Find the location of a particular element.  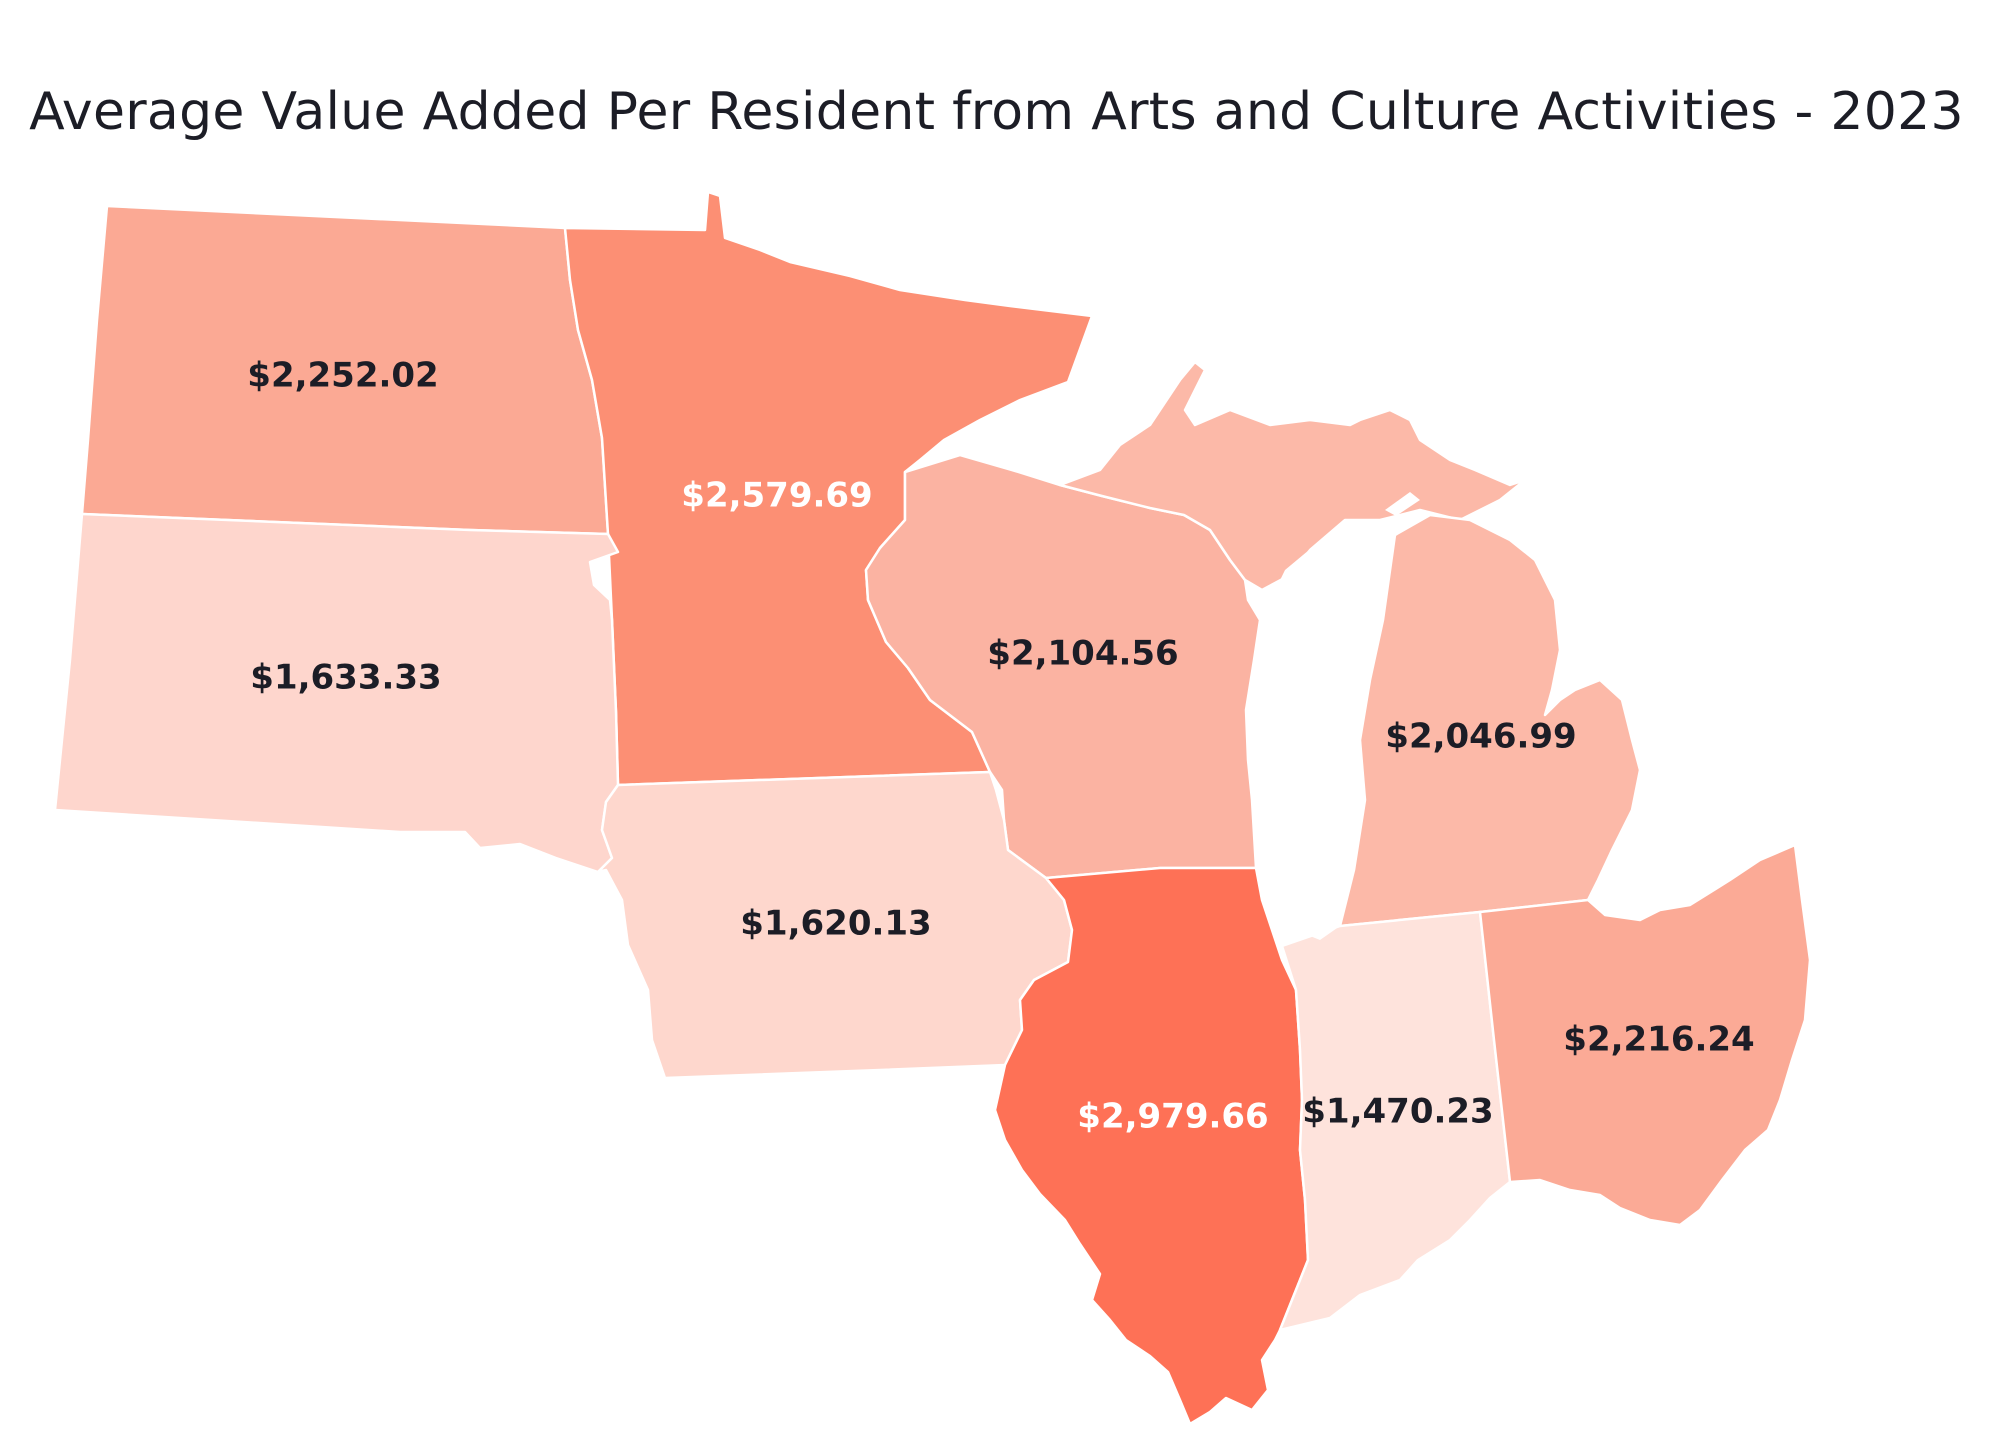

label-iowa: $1,620.13 is located at coordinates (835, 924).